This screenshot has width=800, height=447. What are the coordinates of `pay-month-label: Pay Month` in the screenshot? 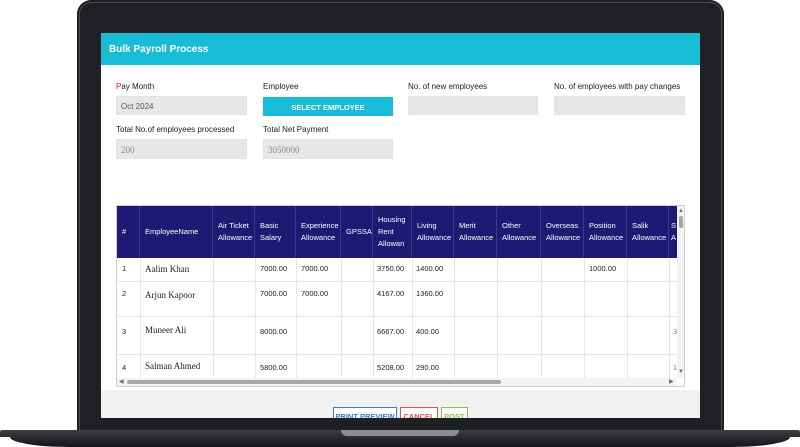 It's located at (135, 86).